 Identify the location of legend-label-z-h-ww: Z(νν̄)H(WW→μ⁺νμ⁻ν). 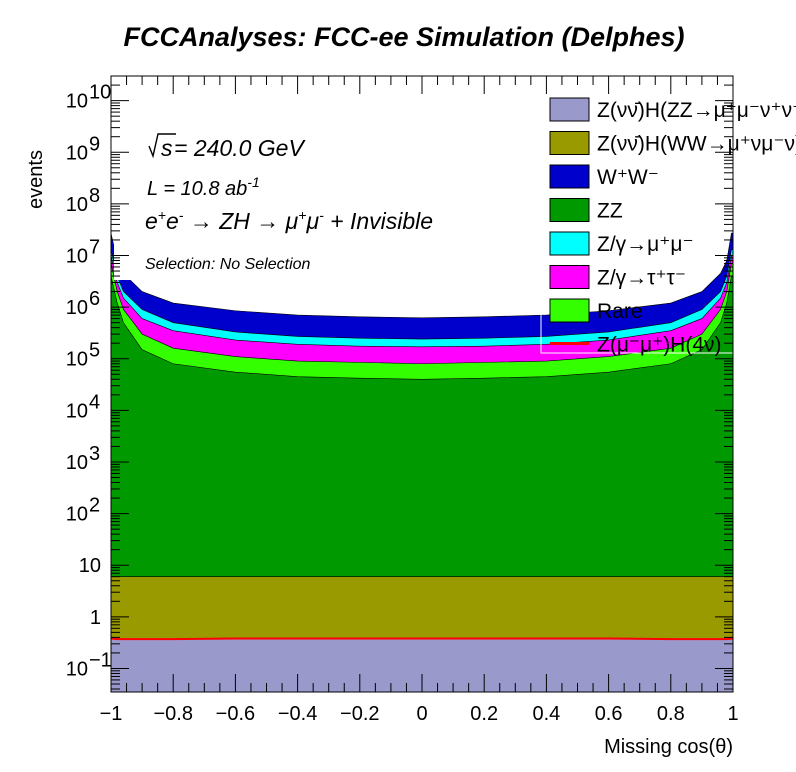
(696, 144).